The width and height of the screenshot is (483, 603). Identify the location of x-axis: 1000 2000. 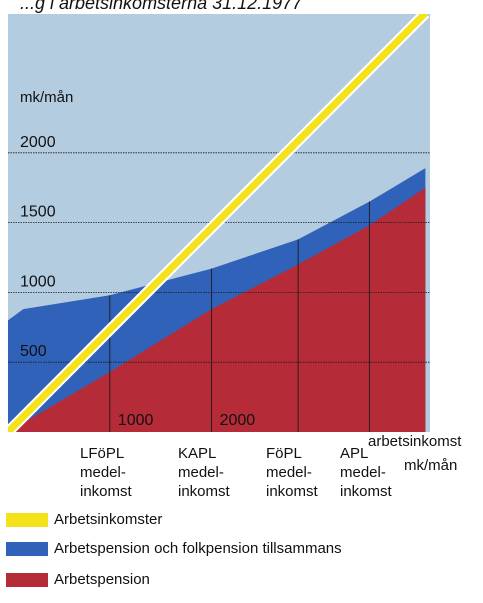
(186, 420).